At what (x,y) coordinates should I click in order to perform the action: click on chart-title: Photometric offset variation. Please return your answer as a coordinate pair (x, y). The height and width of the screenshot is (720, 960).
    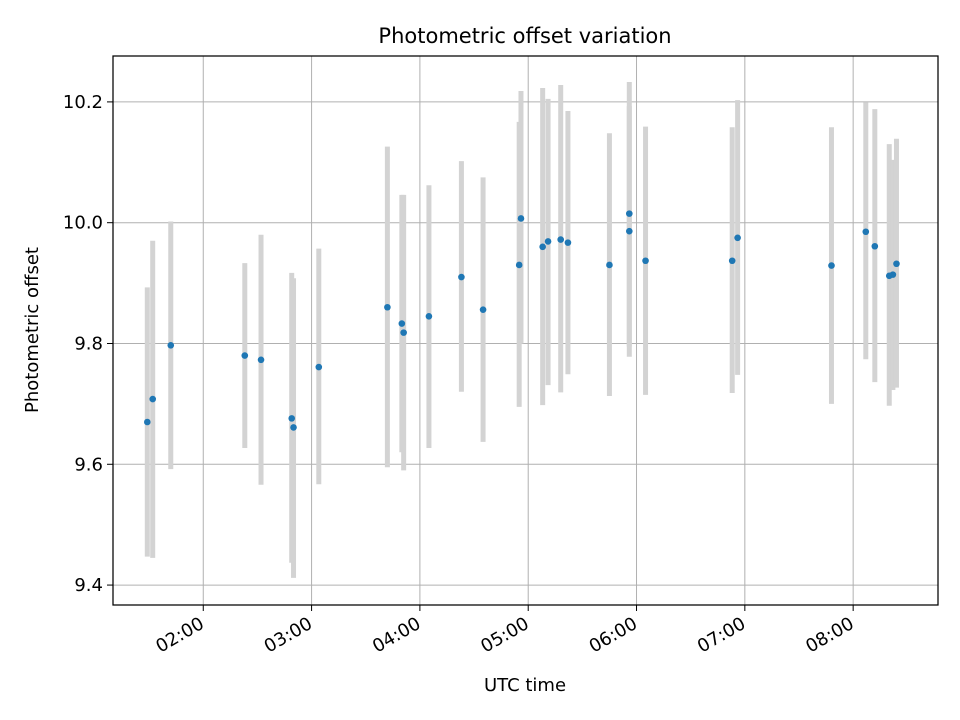
    Looking at the image, I should click on (524, 36).